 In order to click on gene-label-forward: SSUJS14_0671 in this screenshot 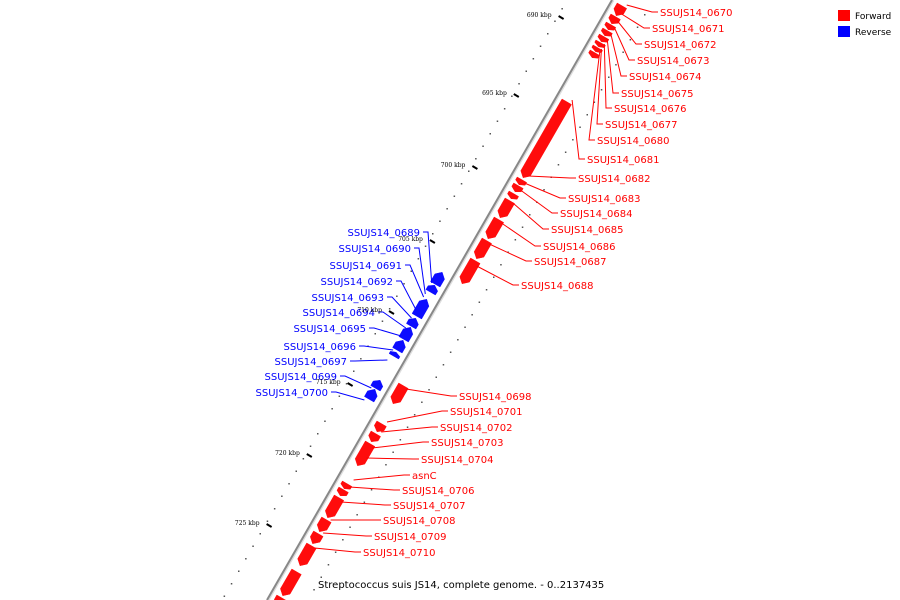, I will do `click(688, 29)`.